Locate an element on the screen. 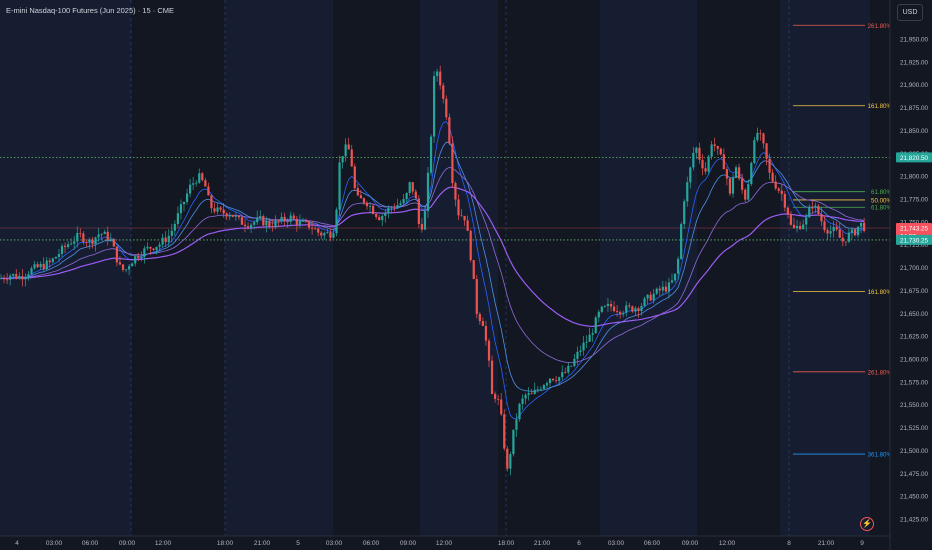 The image size is (932, 550). price-tag-label: 21,743.25 is located at coordinates (914, 229).